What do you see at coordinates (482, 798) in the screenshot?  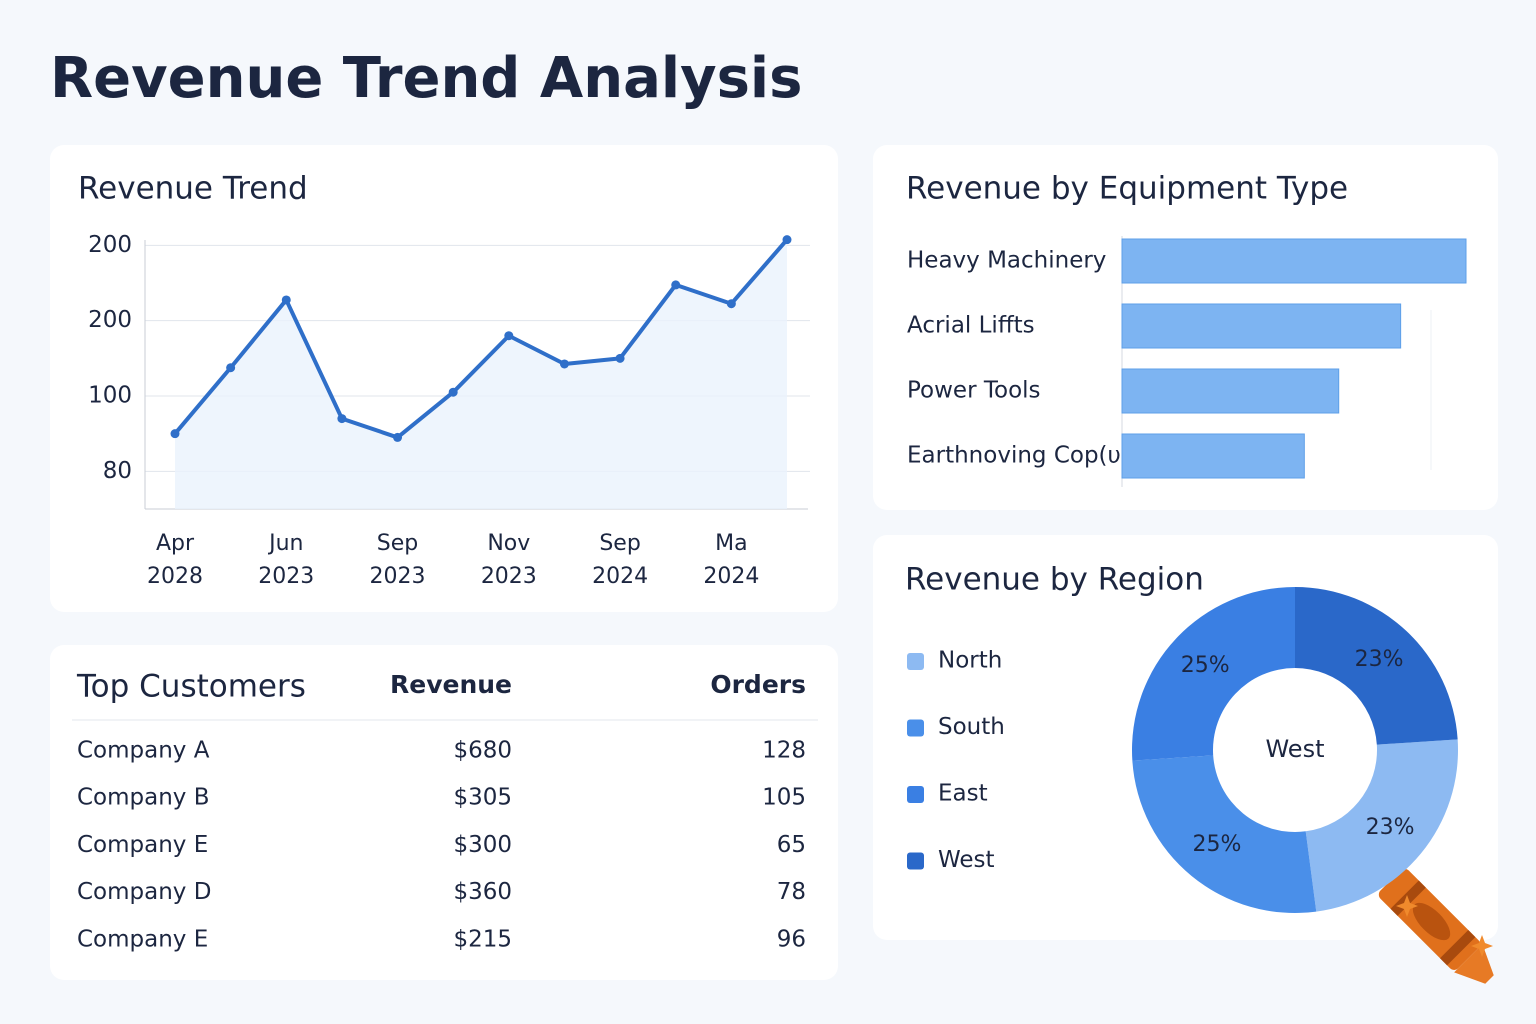 I see `table-cell: $305` at bounding box center [482, 798].